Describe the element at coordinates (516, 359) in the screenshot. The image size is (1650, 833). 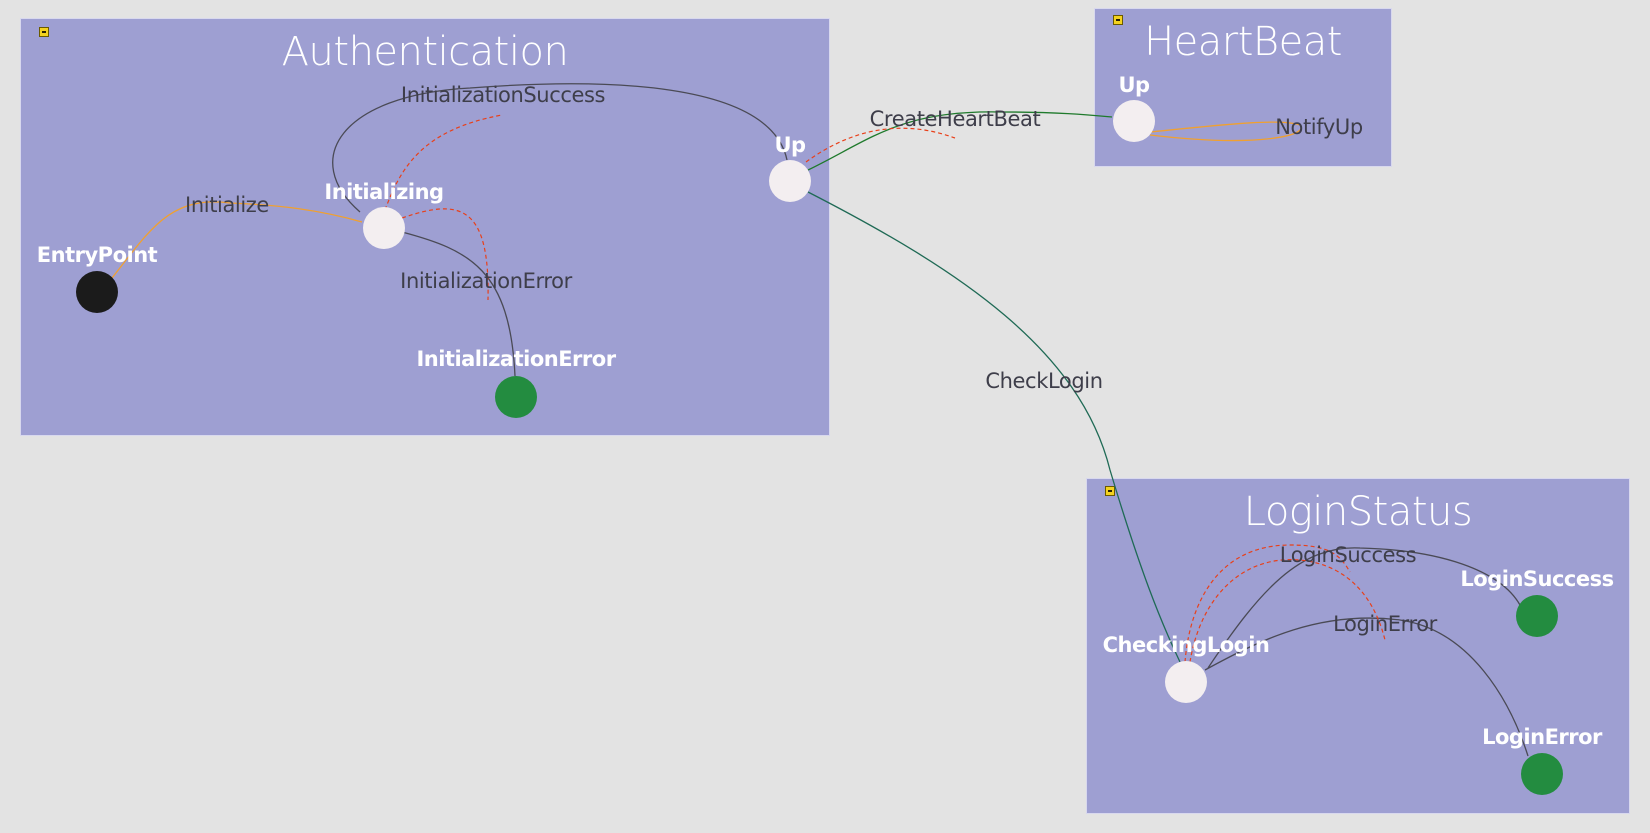
I see `state-label-initialization-error: InitializationError` at that location.